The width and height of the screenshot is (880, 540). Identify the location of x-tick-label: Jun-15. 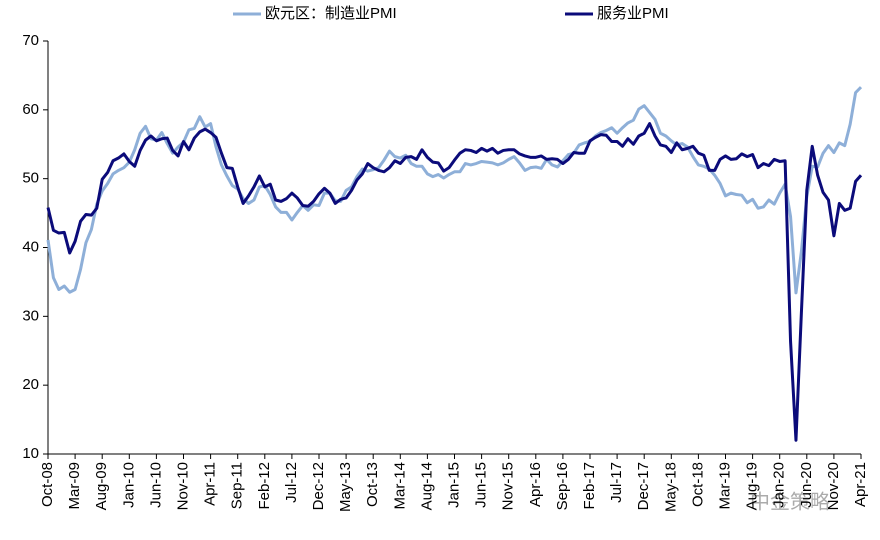
(481, 485).